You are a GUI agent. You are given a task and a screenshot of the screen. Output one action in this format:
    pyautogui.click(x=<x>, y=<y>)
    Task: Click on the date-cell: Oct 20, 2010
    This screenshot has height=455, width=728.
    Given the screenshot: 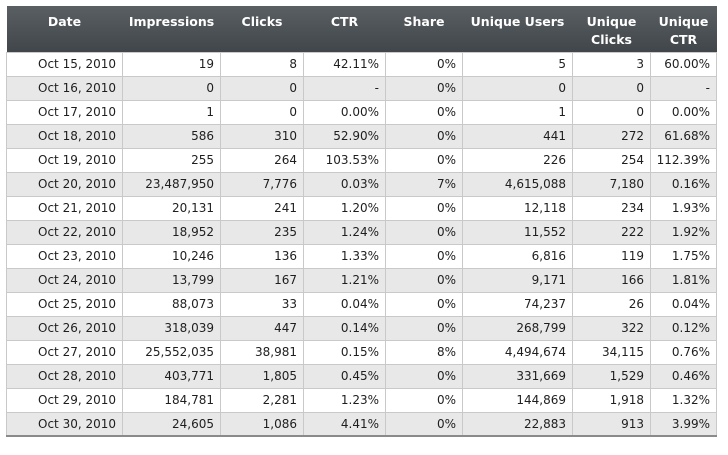 What is the action you would take?
    pyautogui.click(x=64, y=184)
    